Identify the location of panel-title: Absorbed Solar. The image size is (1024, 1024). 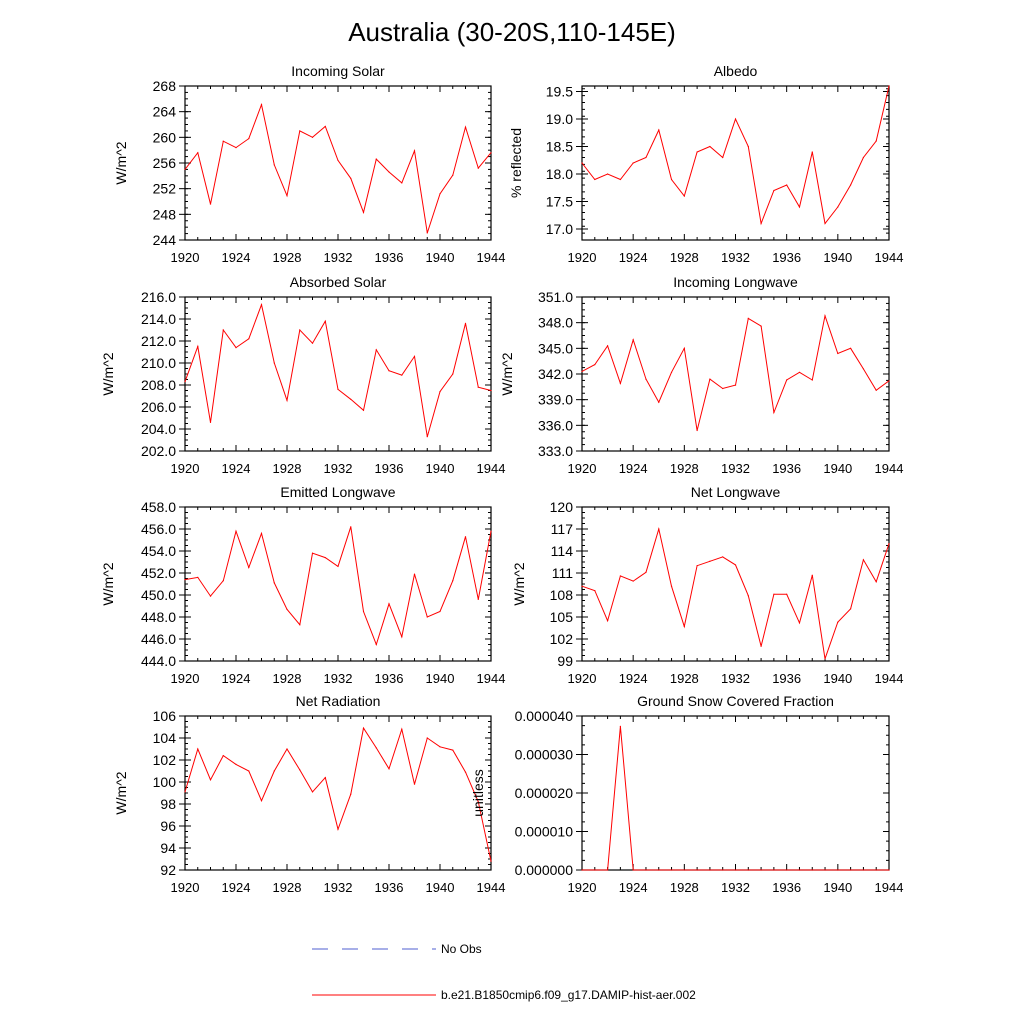
(338, 282).